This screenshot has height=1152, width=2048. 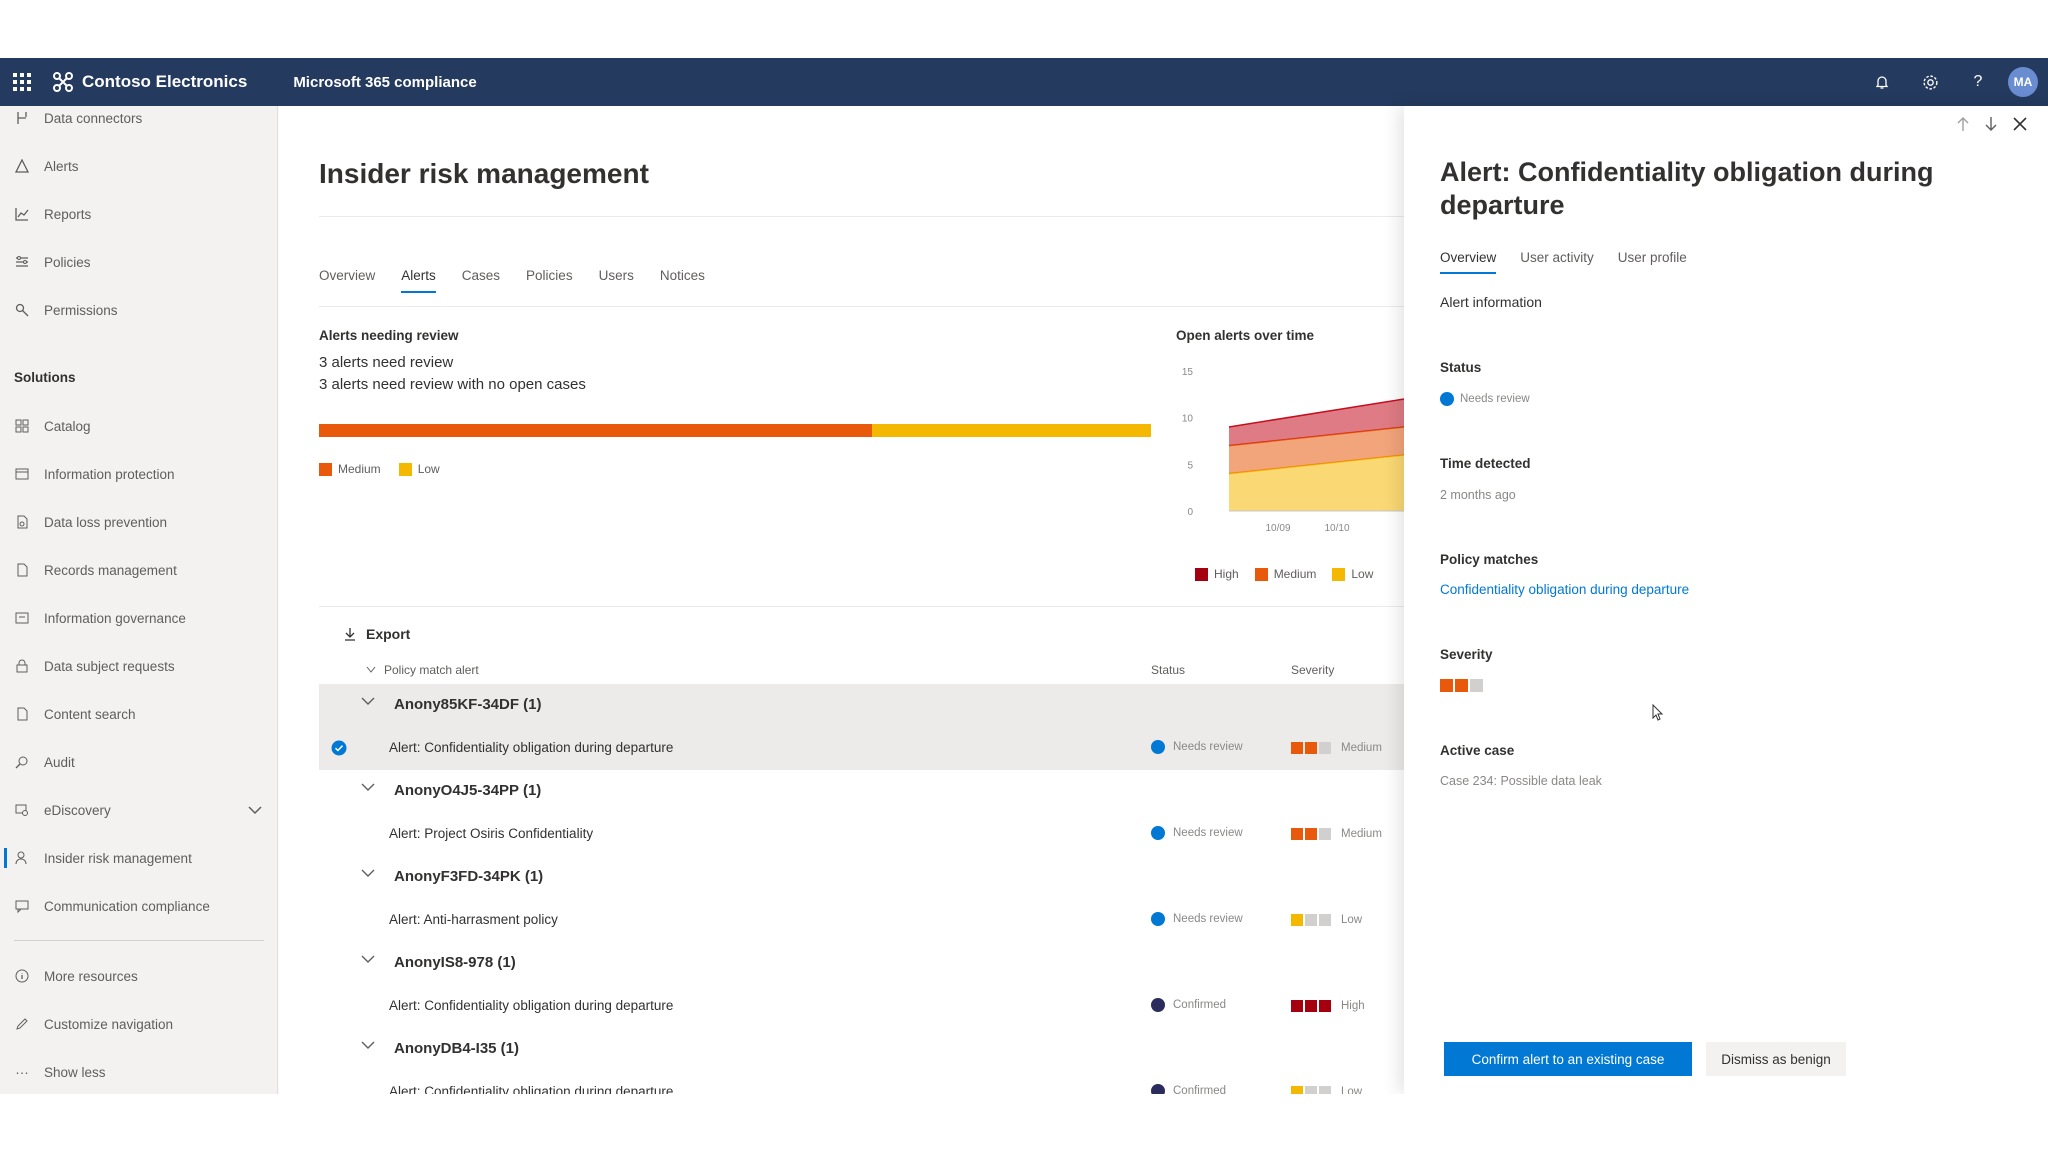 What do you see at coordinates (1466, 654) in the screenshot?
I see `severity-label: Severity` at bounding box center [1466, 654].